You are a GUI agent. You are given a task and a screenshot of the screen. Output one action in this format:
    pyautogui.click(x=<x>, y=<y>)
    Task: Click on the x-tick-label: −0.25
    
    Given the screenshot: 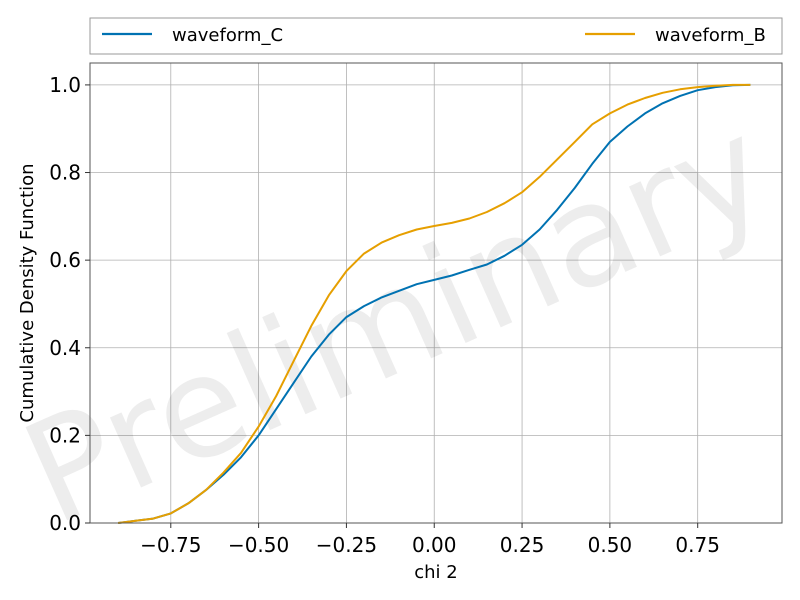 What is the action you would take?
    pyautogui.click(x=346, y=545)
    